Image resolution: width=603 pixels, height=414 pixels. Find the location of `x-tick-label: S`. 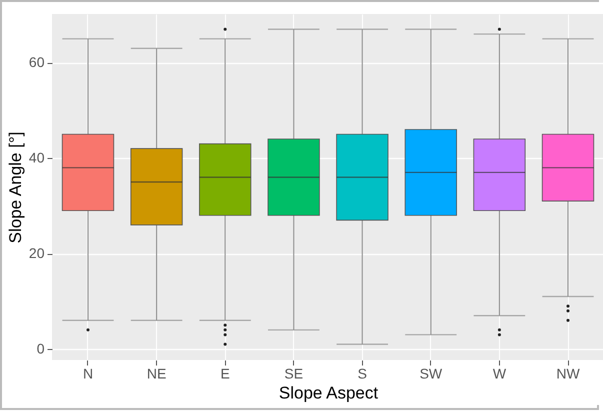

x-tick-label: S is located at coordinates (362, 374).